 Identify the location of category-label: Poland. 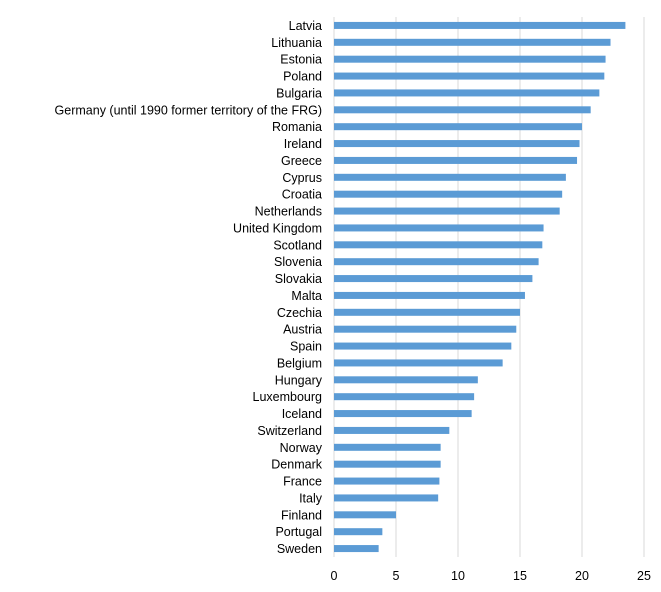
(302, 77).